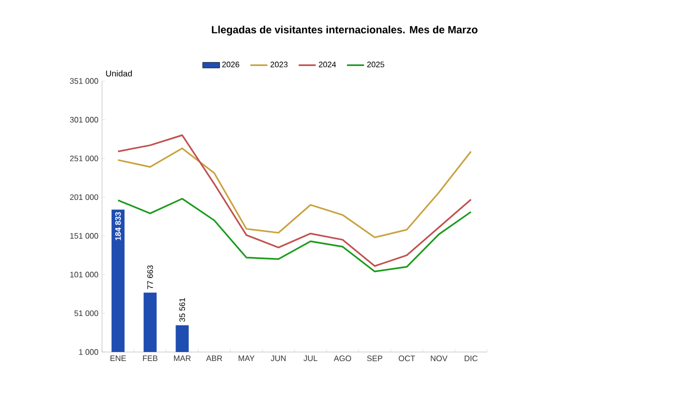 This screenshot has width=700, height=393. Describe the element at coordinates (345, 31) in the screenshot. I see `chart-title: Llegadas de visitantes internacionales. Mes de Marzo` at that location.